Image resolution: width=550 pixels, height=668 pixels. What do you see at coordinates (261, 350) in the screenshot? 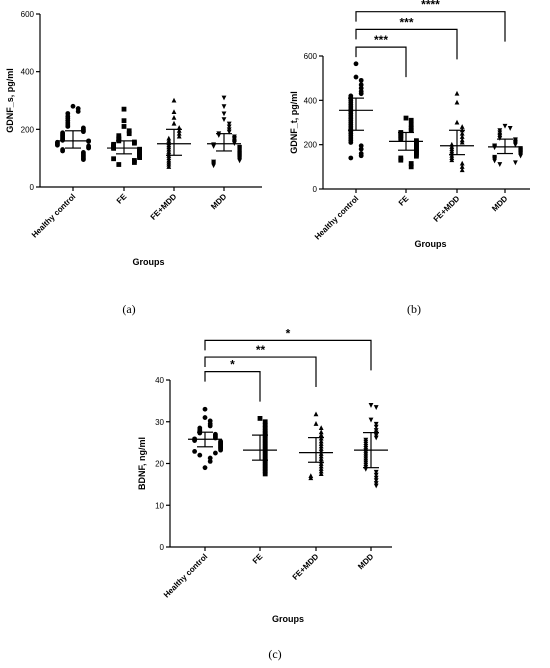
I see `significance-label: **` at bounding box center [261, 350].